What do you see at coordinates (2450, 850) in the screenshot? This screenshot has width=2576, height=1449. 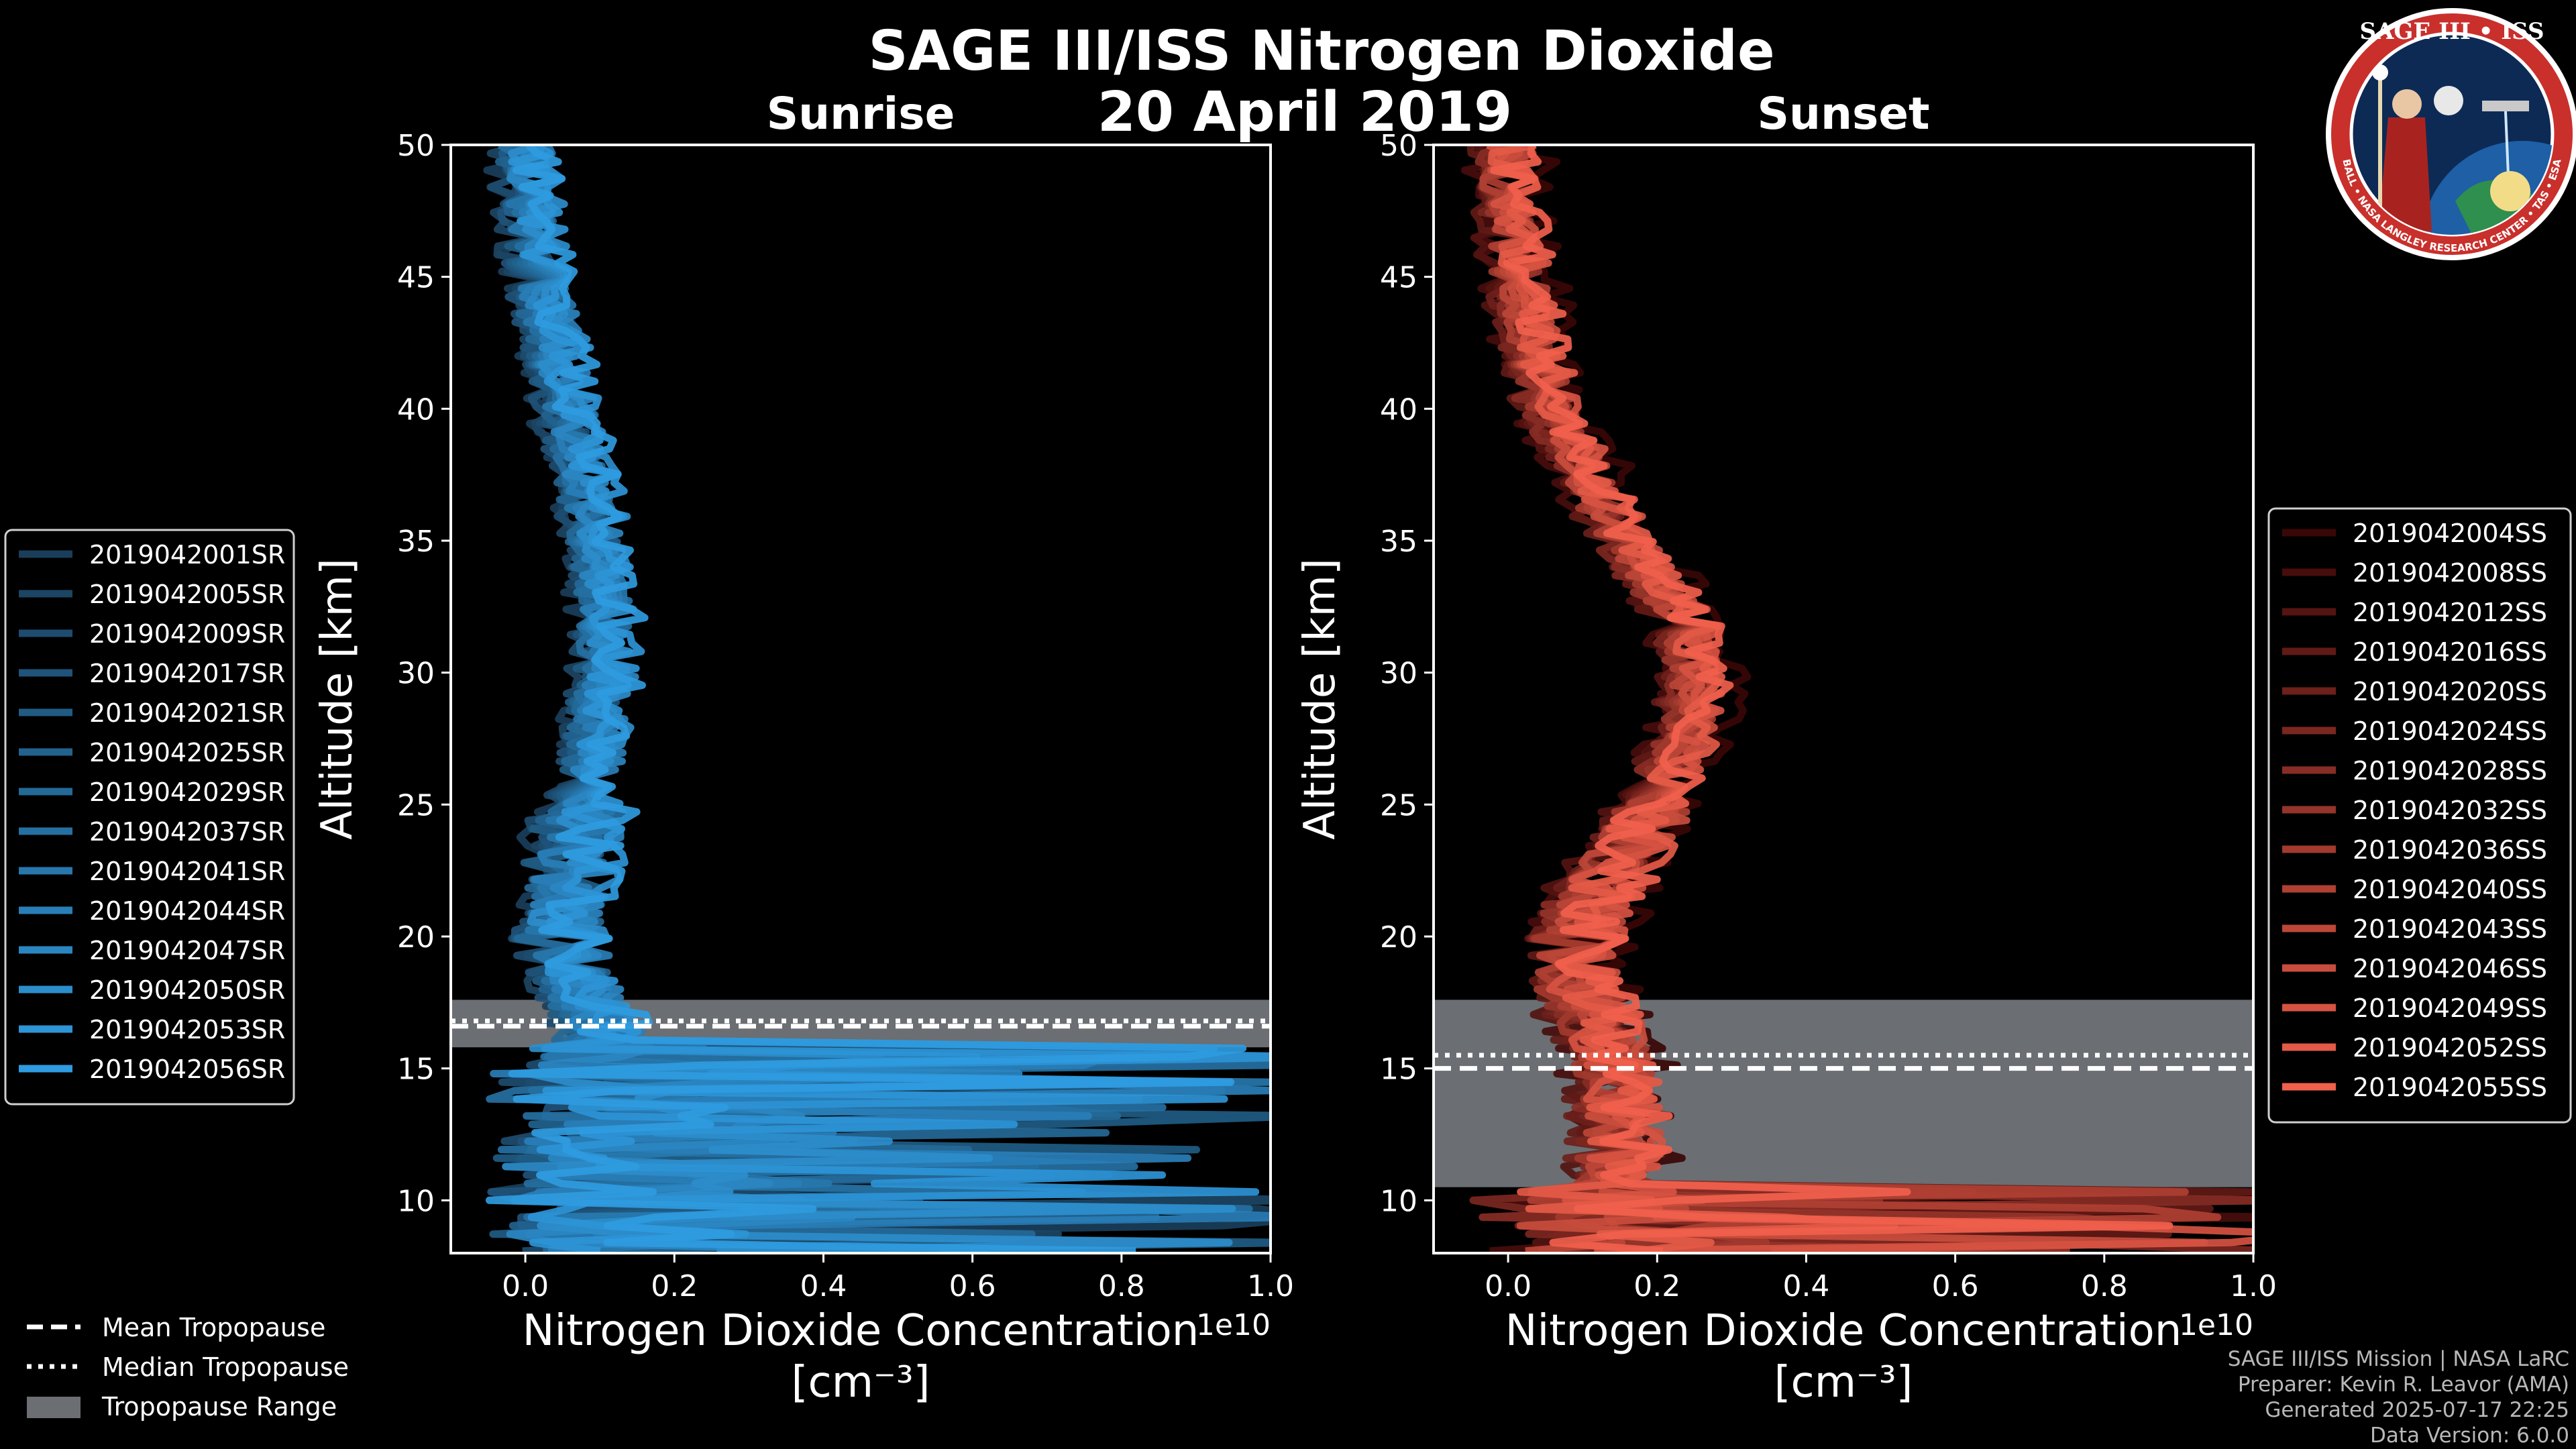 I see `legend-label: 2019042036SS` at bounding box center [2450, 850].